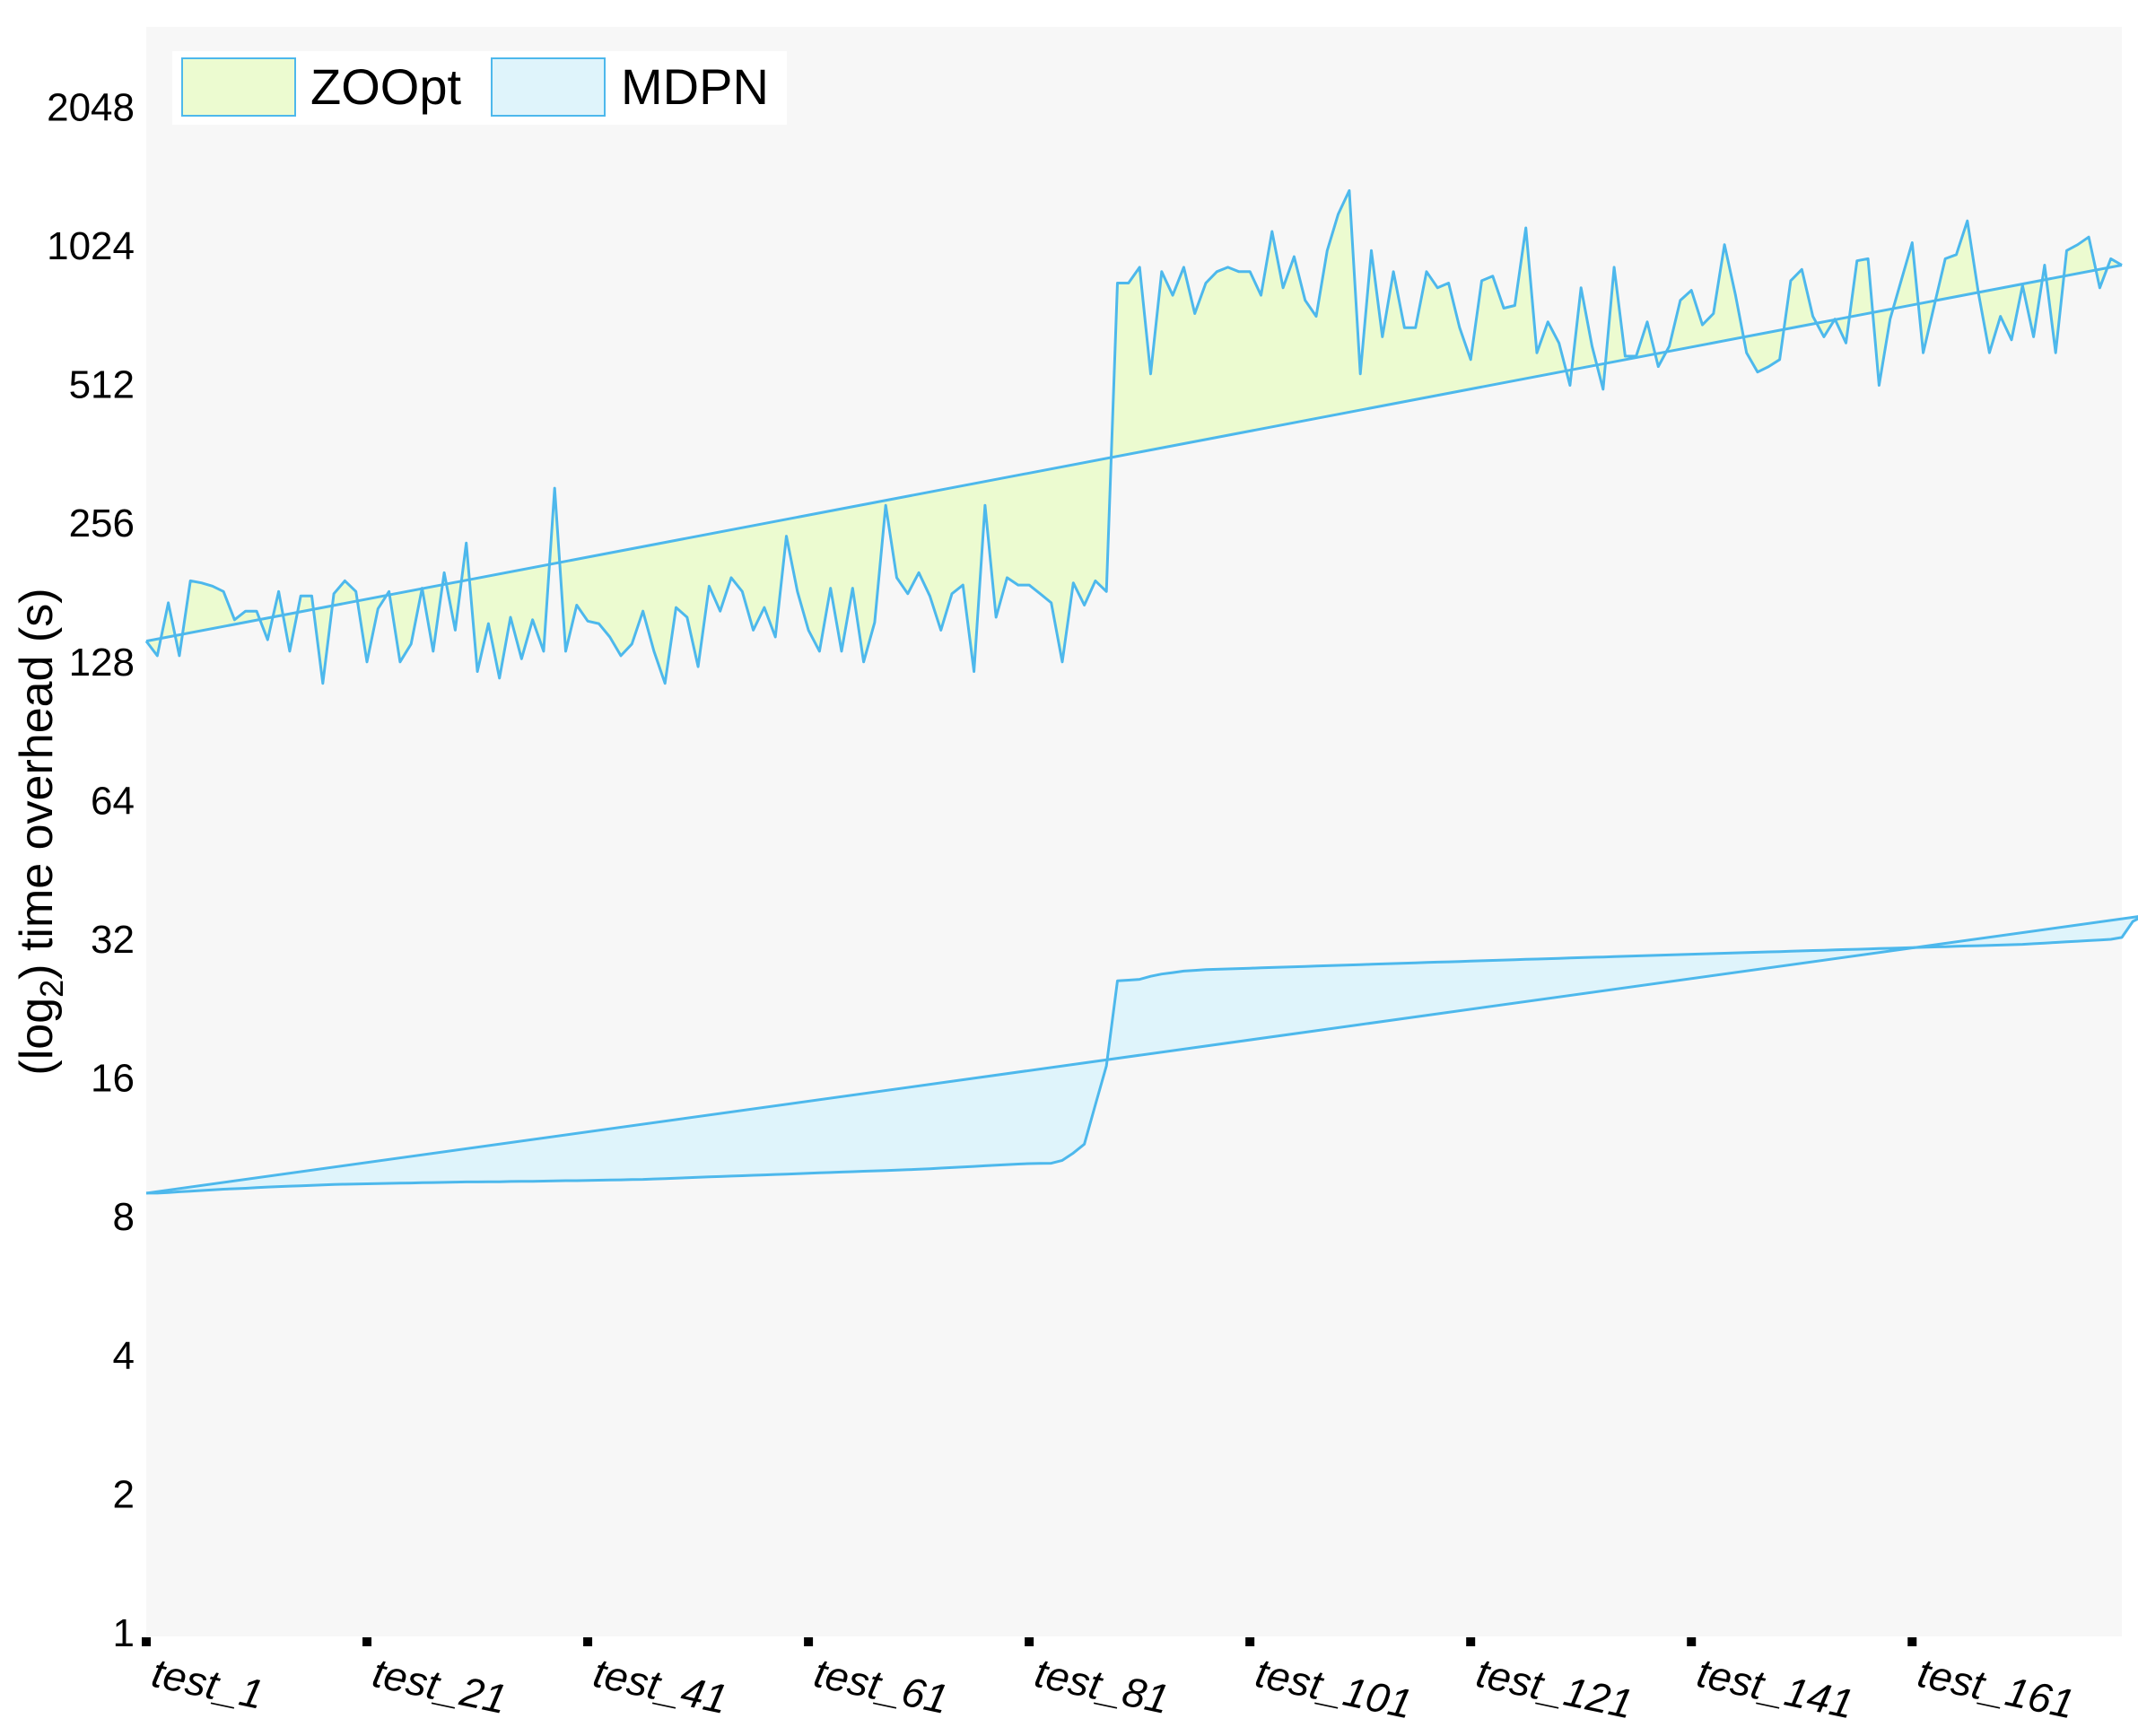 The width and height of the screenshot is (2138, 1736). Describe the element at coordinates (113, 801) in the screenshot. I see `y-tick-label: 64` at that location.